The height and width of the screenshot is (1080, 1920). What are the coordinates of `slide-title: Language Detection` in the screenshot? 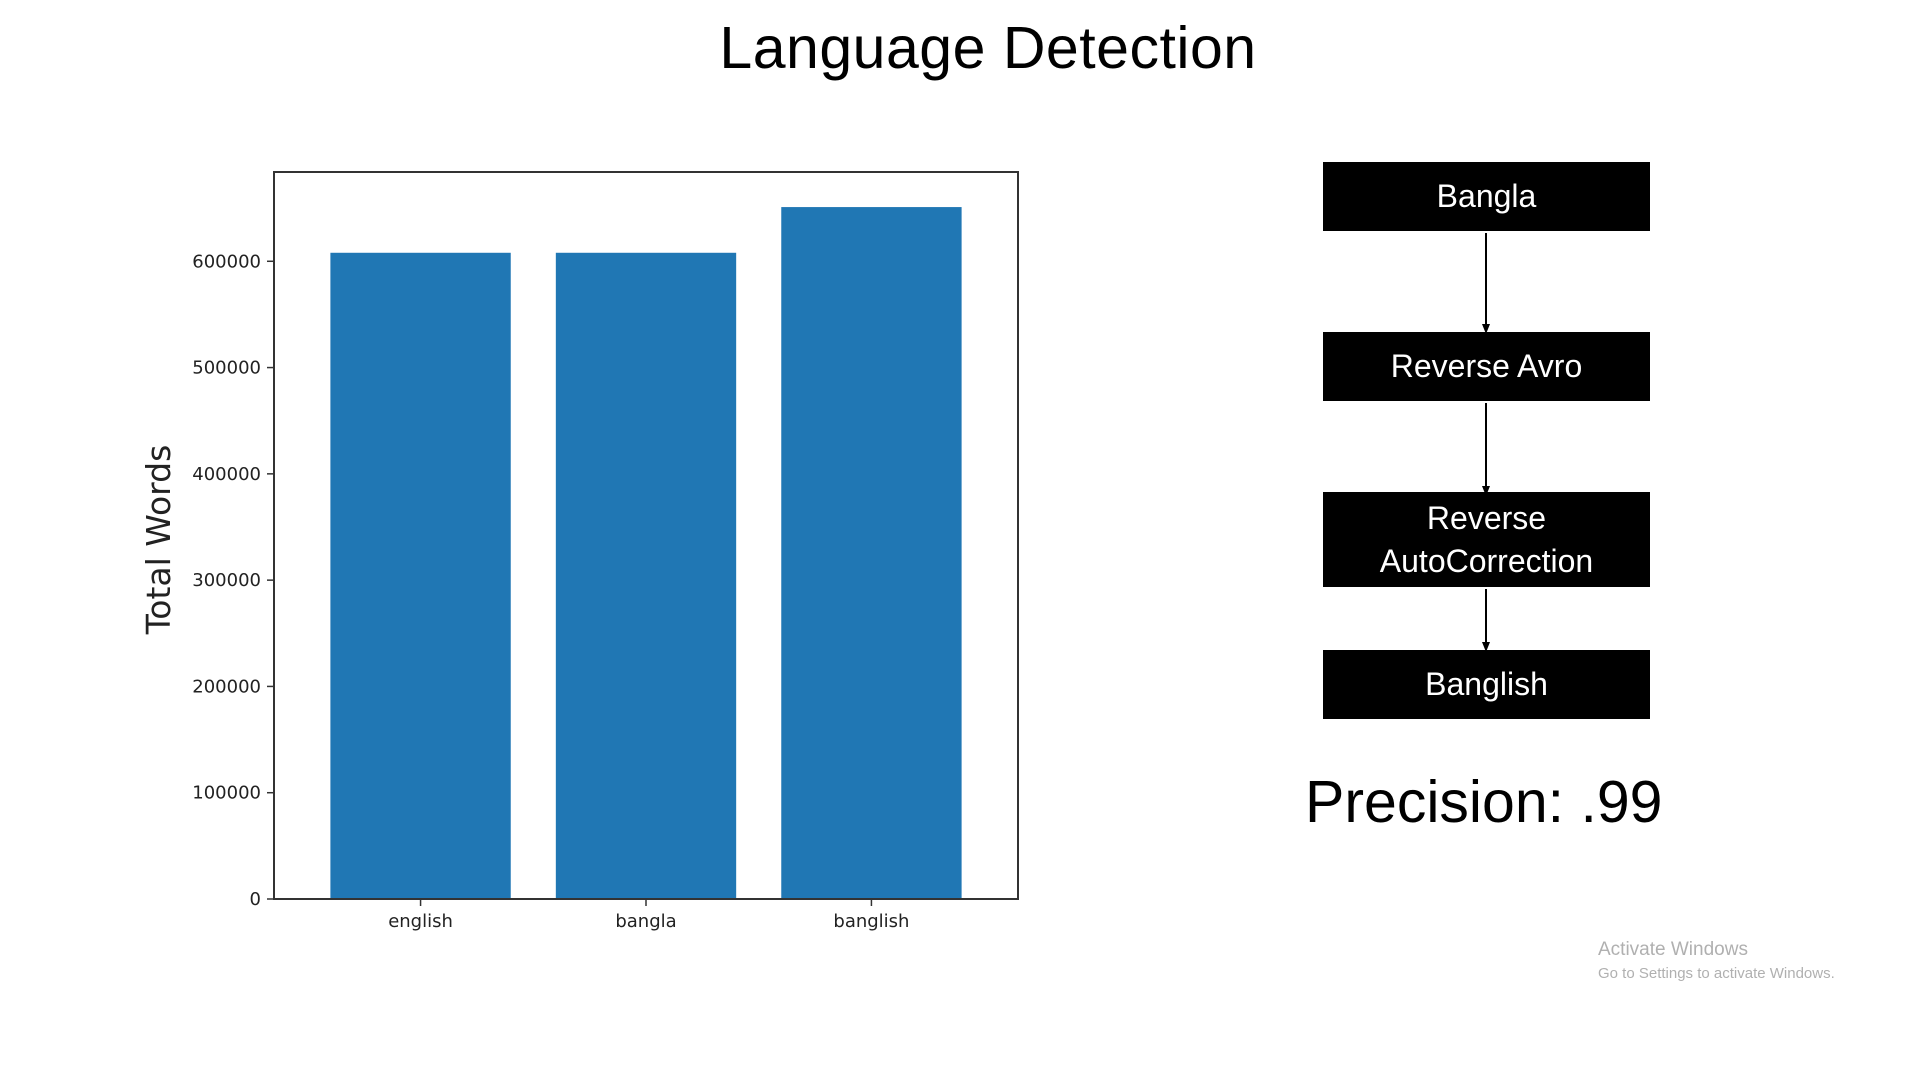 It's located at (988, 48).